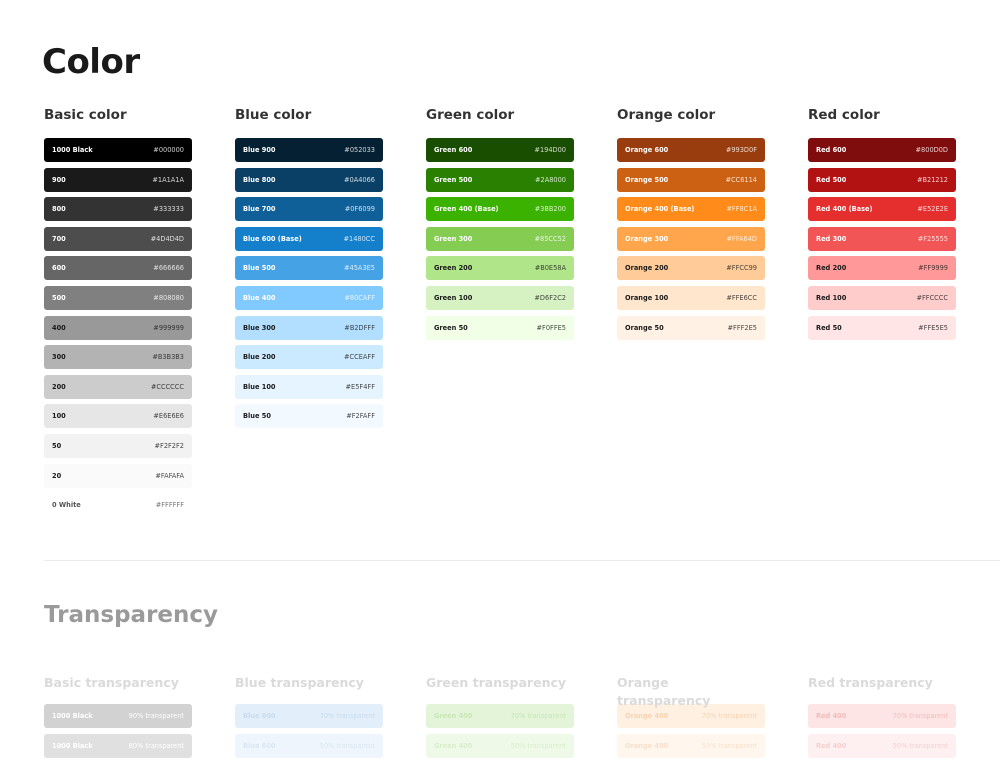 This screenshot has width=1000, height=763. Describe the element at coordinates (59, 327) in the screenshot. I see `swatch-name: 400` at that location.